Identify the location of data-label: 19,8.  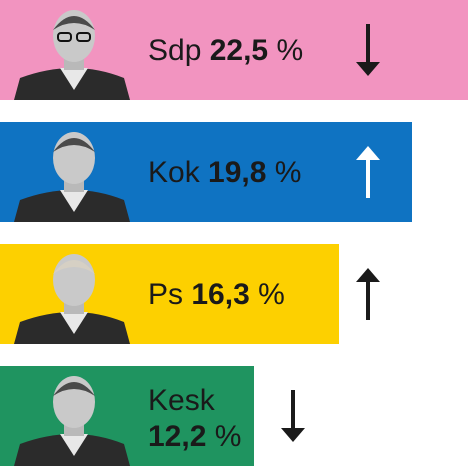
(237, 172).